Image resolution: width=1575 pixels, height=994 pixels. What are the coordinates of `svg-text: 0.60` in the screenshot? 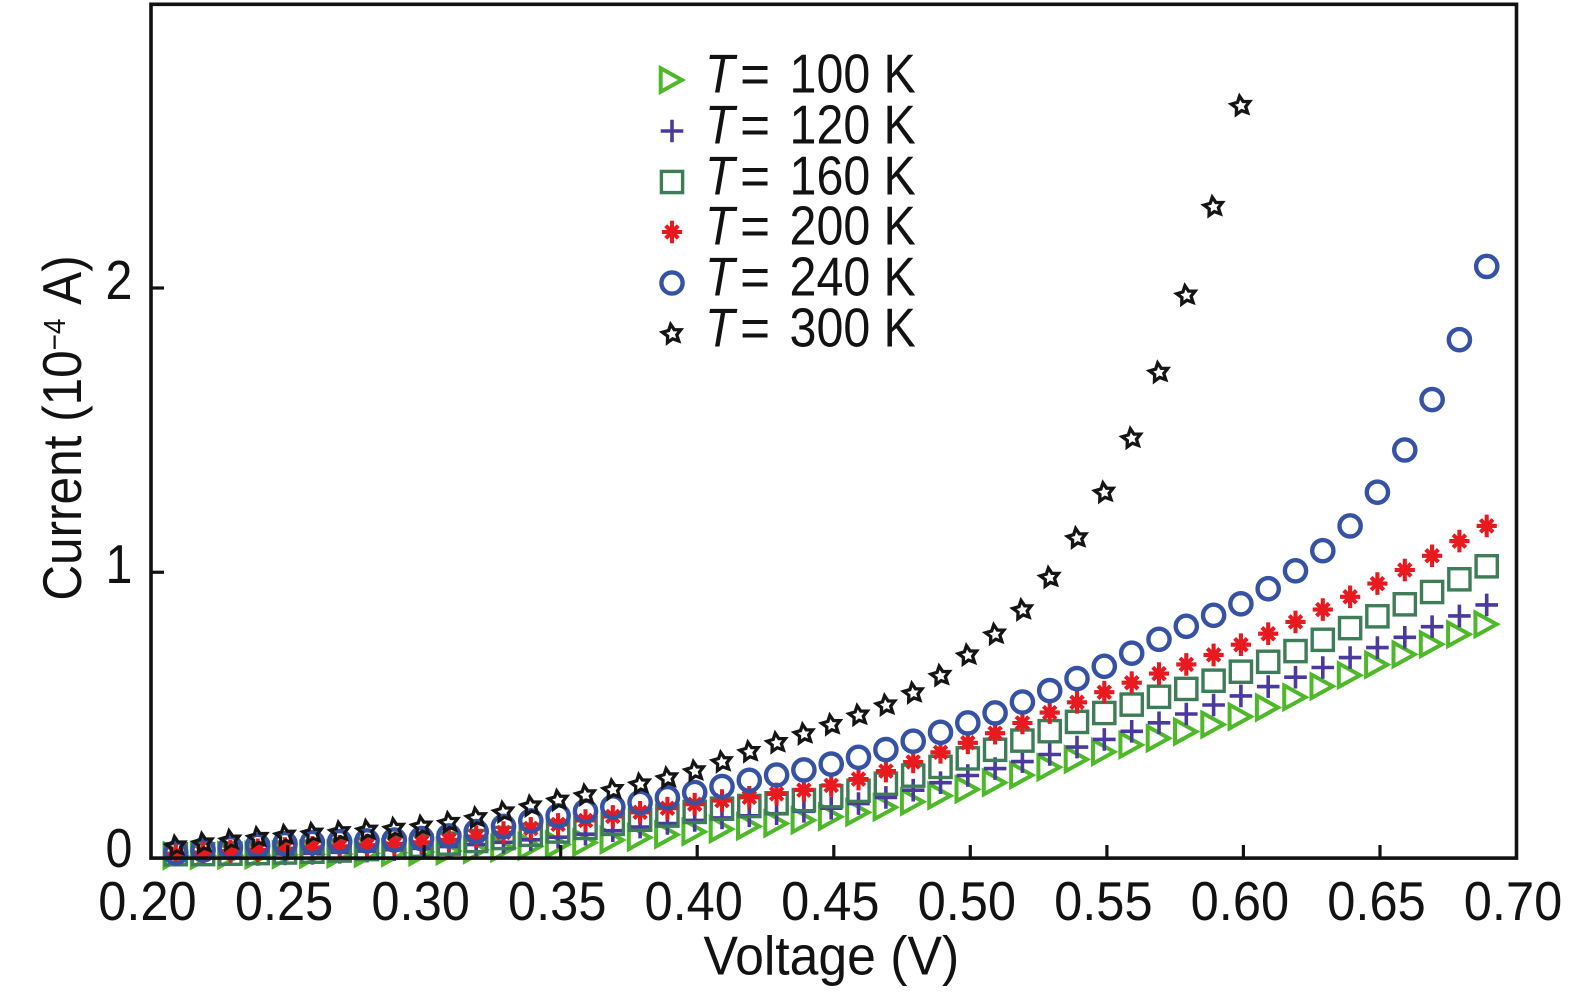 It's located at (1240, 901).